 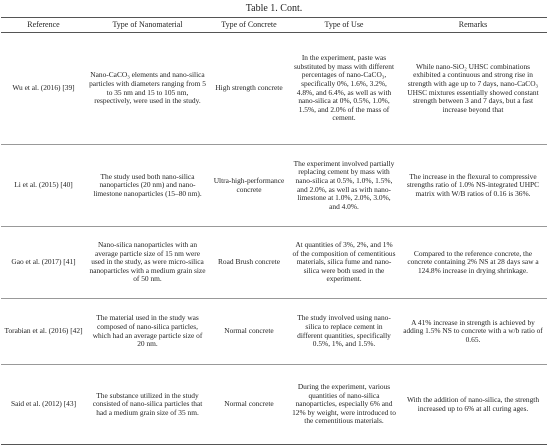 What do you see at coordinates (43, 25) in the screenshot?
I see `column-header: Reference` at bounding box center [43, 25].